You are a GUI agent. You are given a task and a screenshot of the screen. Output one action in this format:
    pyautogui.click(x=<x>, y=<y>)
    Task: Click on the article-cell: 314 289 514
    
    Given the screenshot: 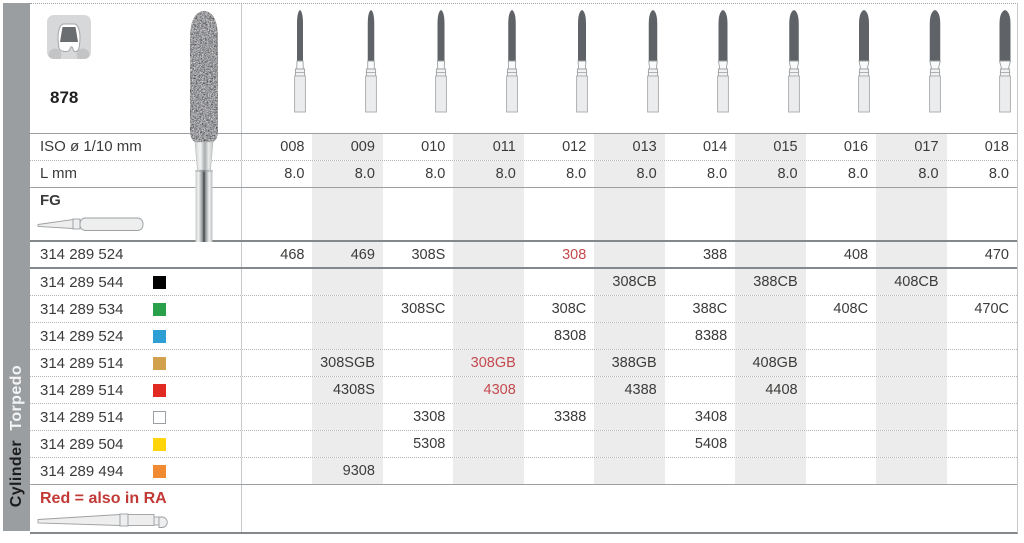 What is the action you would take?
    pyautogui.click(x=105, y=390)
    